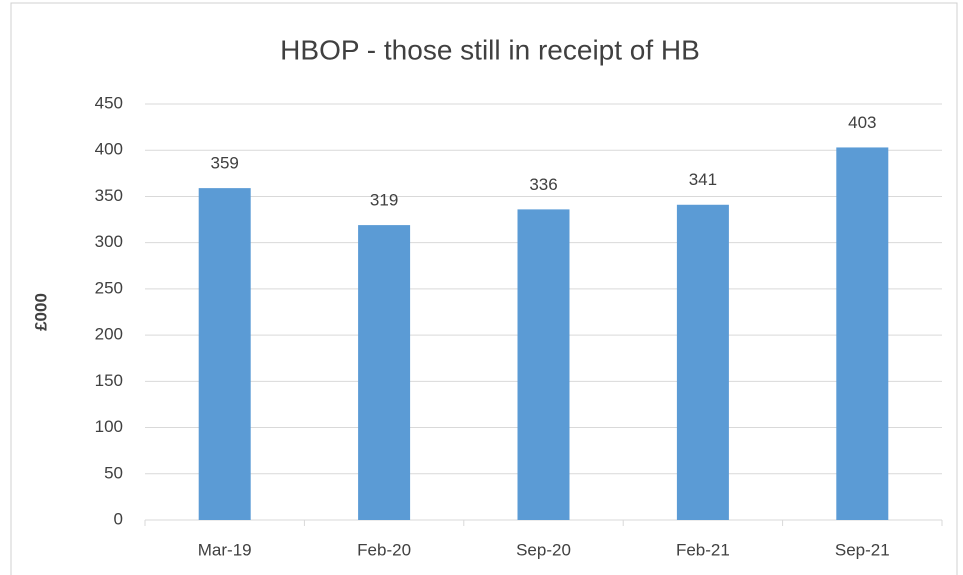  Describe the element at coordinates (109, 334) in the screenshot. I see `y-tick-label: 200` at that location.